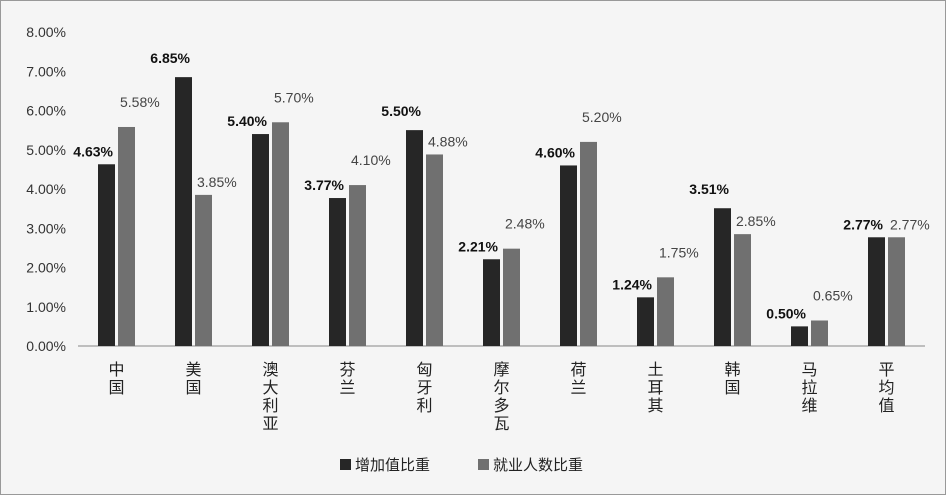  What do you see at coordinates (538, 465) in the screenshot?
I see `legend-label-employment: 就业人数比重` at bounding box center [538, 465].